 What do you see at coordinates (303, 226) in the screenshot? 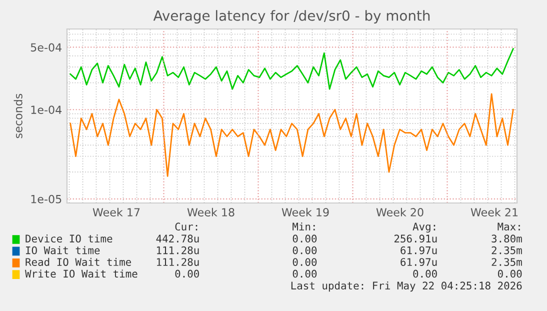
I see `text: Min:` at bounding box center [303, 226].